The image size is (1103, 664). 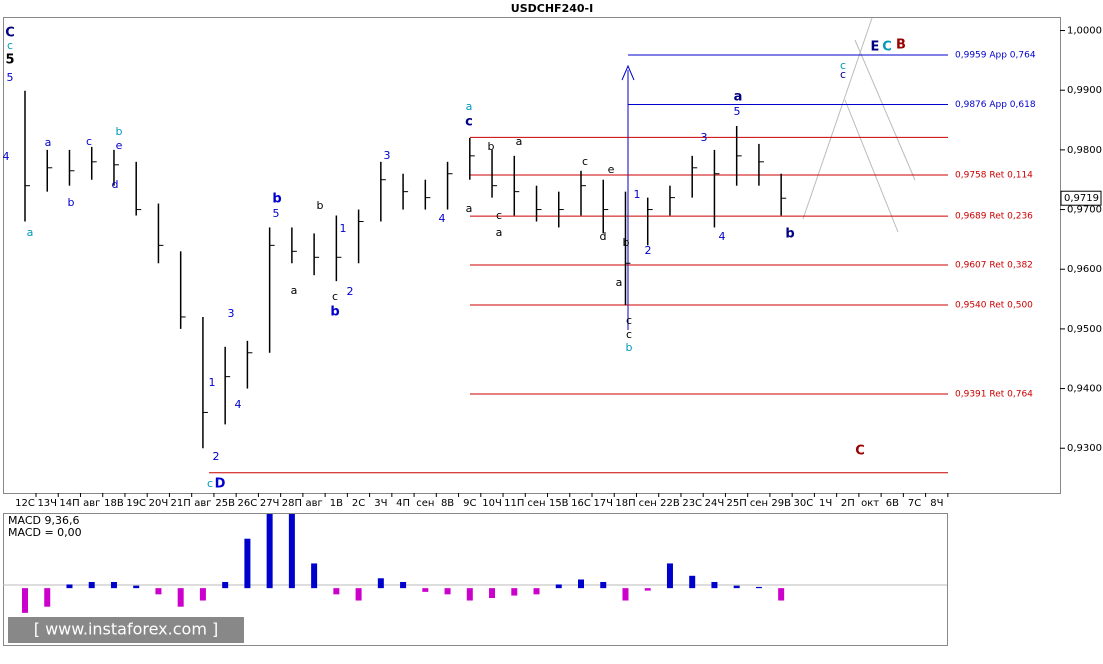 I want to click on wave-label: D, so click(x=220, y=484).